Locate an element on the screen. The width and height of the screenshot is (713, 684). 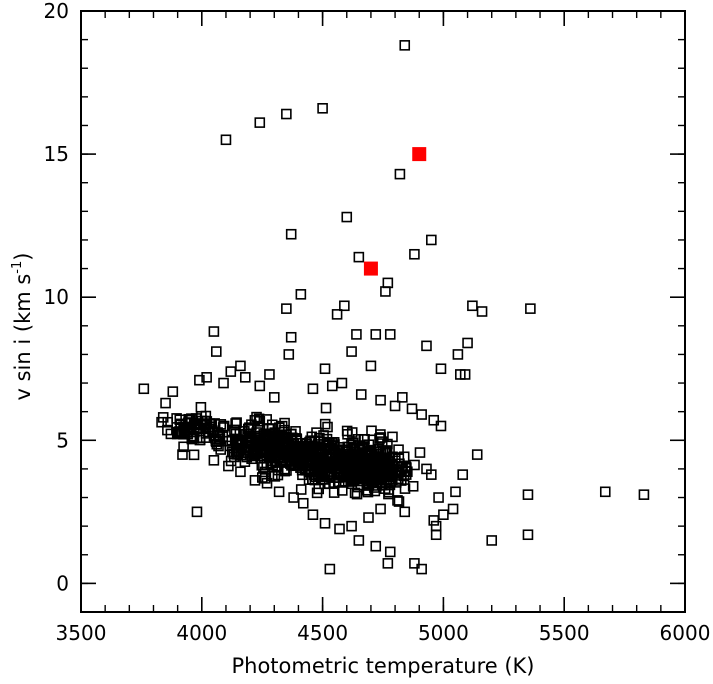
y-tick-label: 0 is located at coordinates (62, 583).